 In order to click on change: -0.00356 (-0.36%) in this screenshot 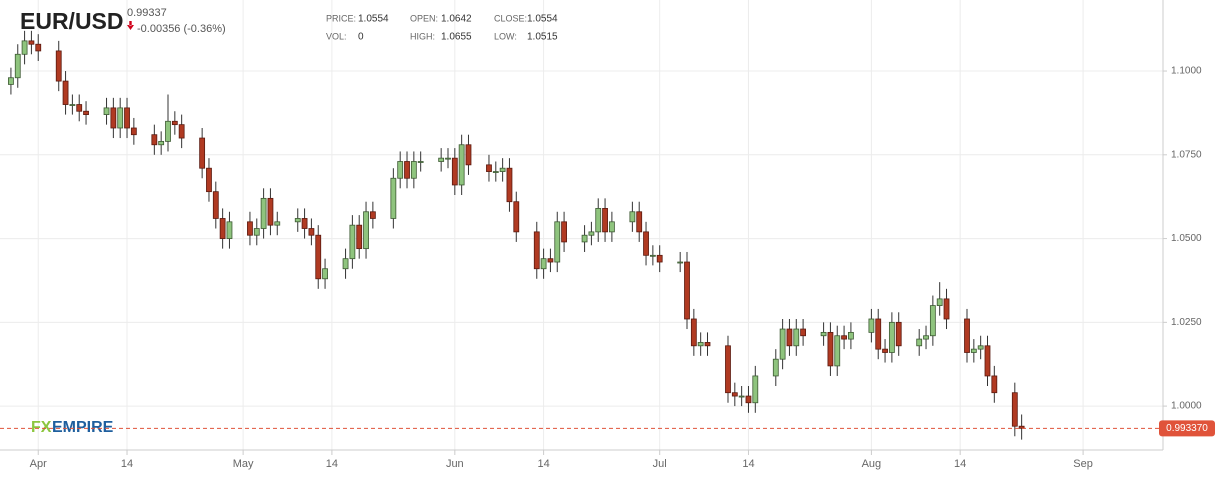, I will do `click(181, 29)`.